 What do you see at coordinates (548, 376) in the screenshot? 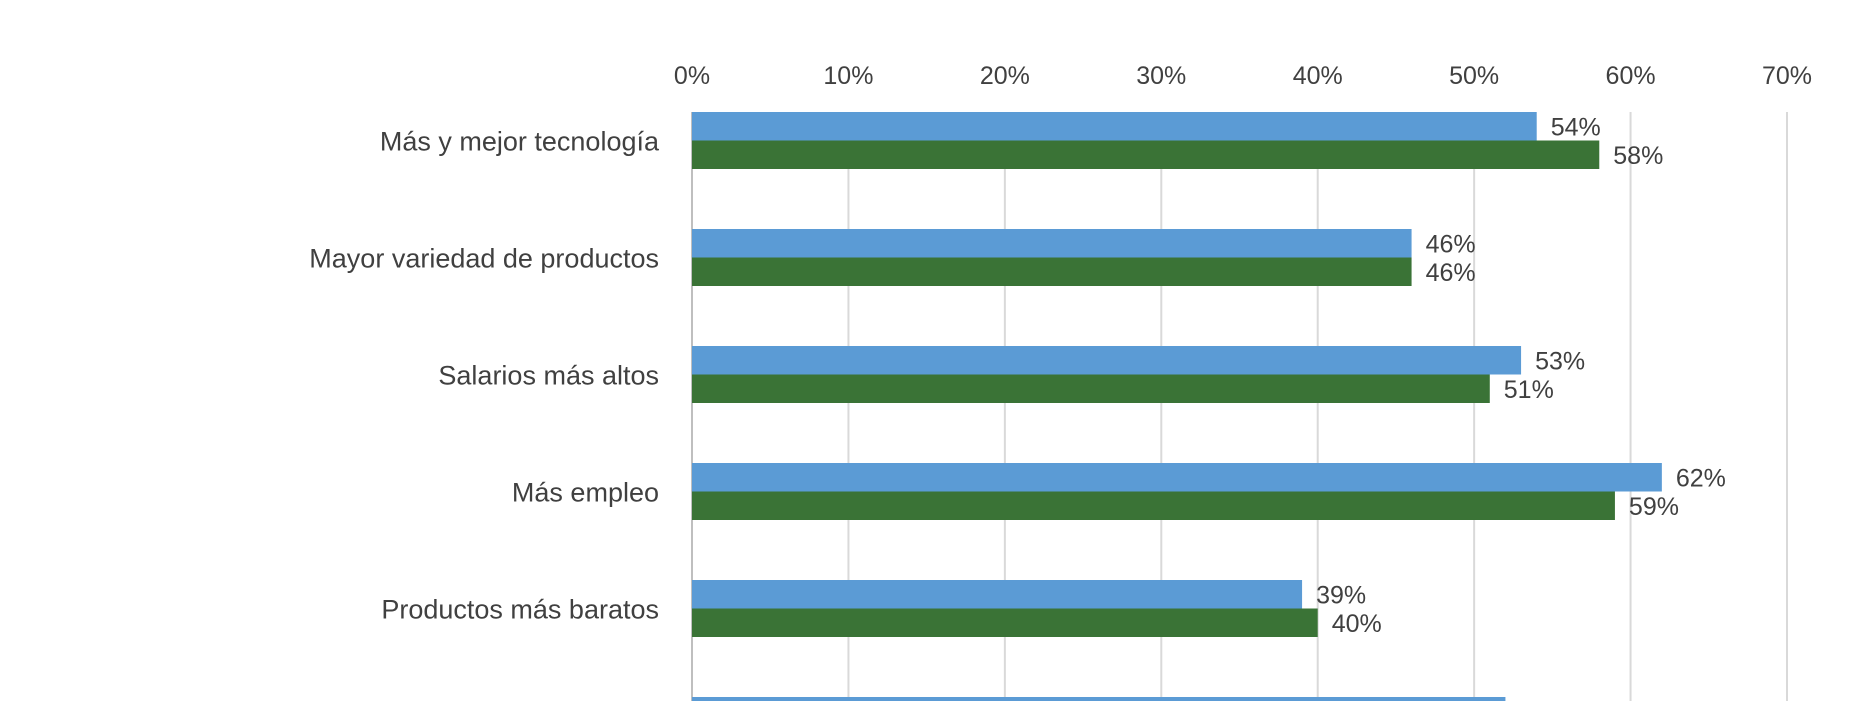
I see `category-label: Salarios más altos` at bounding box center [548, 376].